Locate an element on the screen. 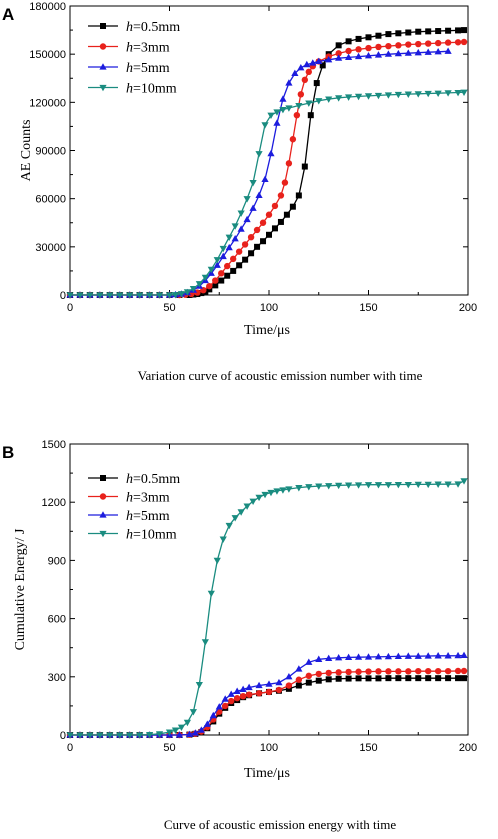 Image resolution: width=498 pixels, height=839 pixels. legend-entry: h=5mm is located at coordinates (129, 516).